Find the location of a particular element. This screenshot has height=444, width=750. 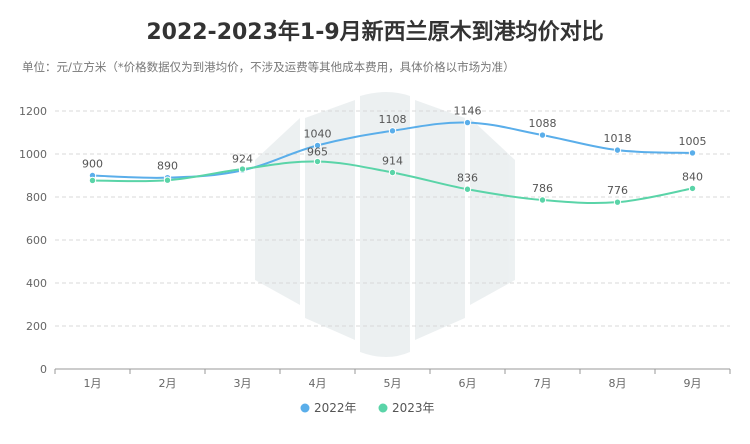

data-label: 1040 is located at coordinates (318, 133).